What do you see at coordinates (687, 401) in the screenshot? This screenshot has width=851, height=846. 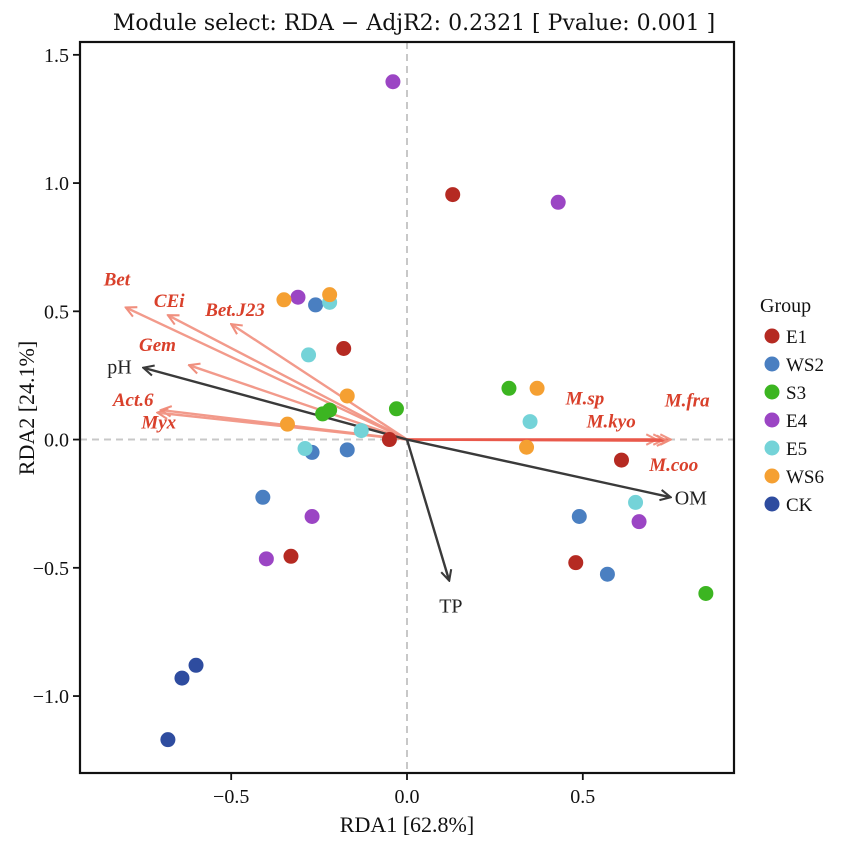 I see `species-label-m-fra: M.fra` at bounding box center [687, 401].